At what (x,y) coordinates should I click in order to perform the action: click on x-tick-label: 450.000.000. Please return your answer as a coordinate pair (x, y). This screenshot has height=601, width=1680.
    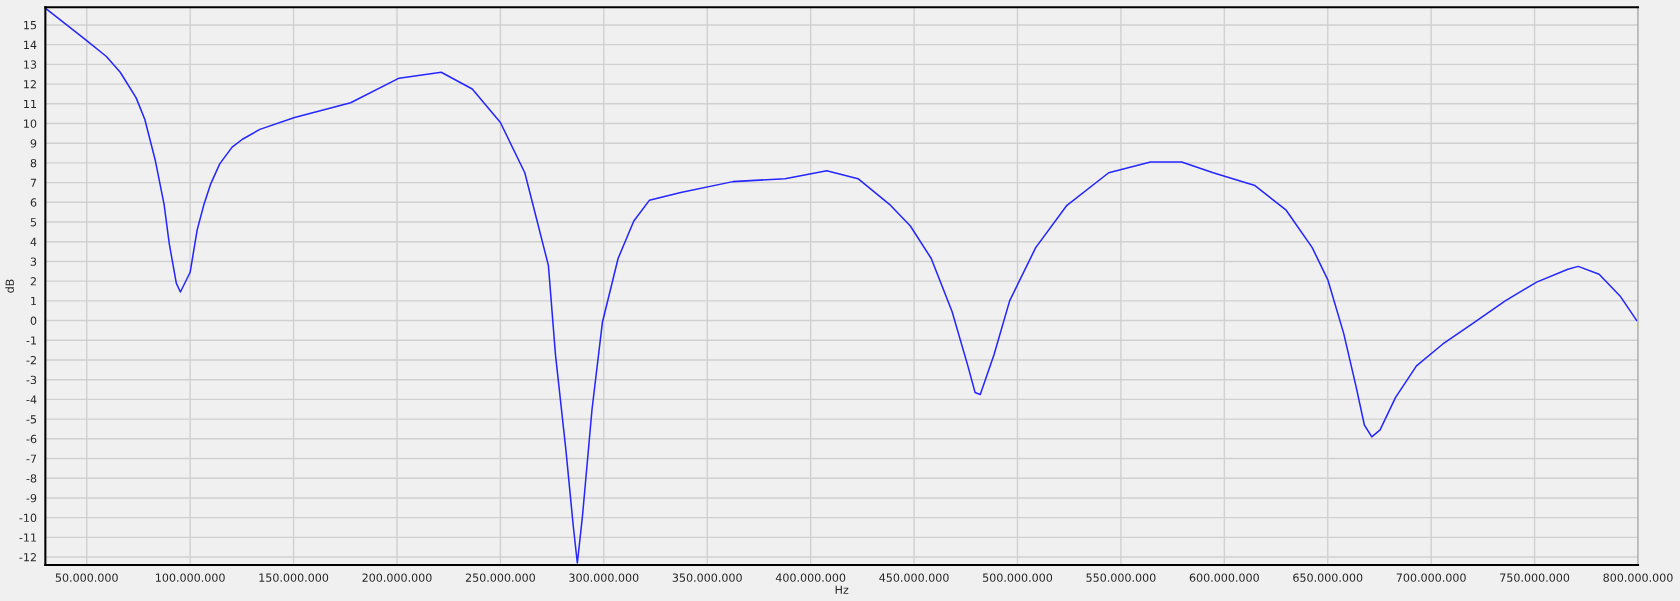
    Looking at the image, I should click on (914, 577).